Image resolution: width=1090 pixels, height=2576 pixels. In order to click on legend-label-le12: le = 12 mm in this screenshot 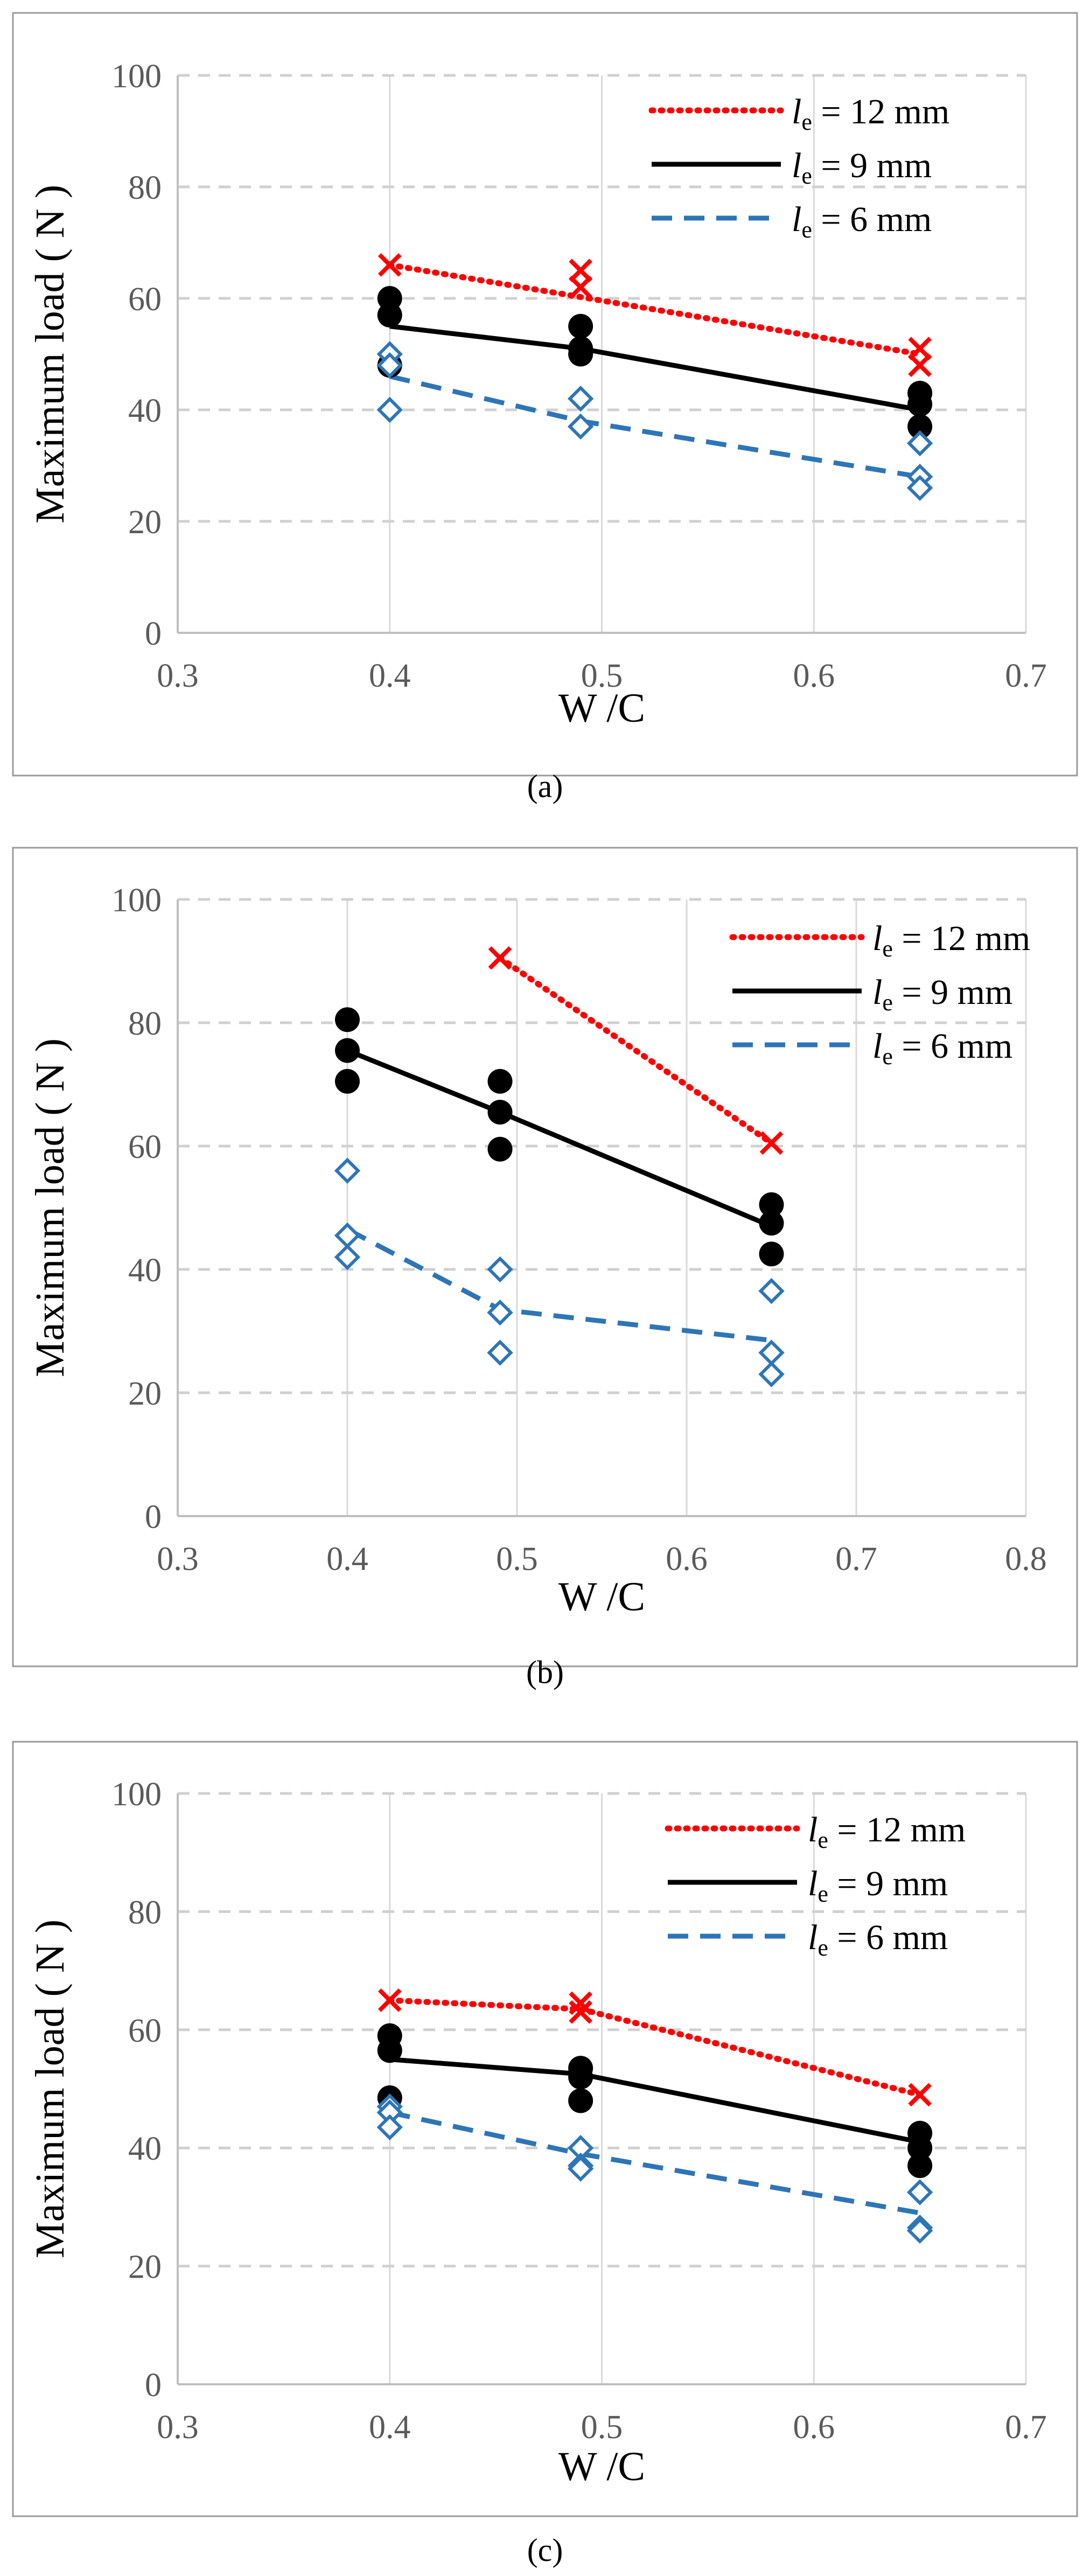, I will do `click(870, 113)`.